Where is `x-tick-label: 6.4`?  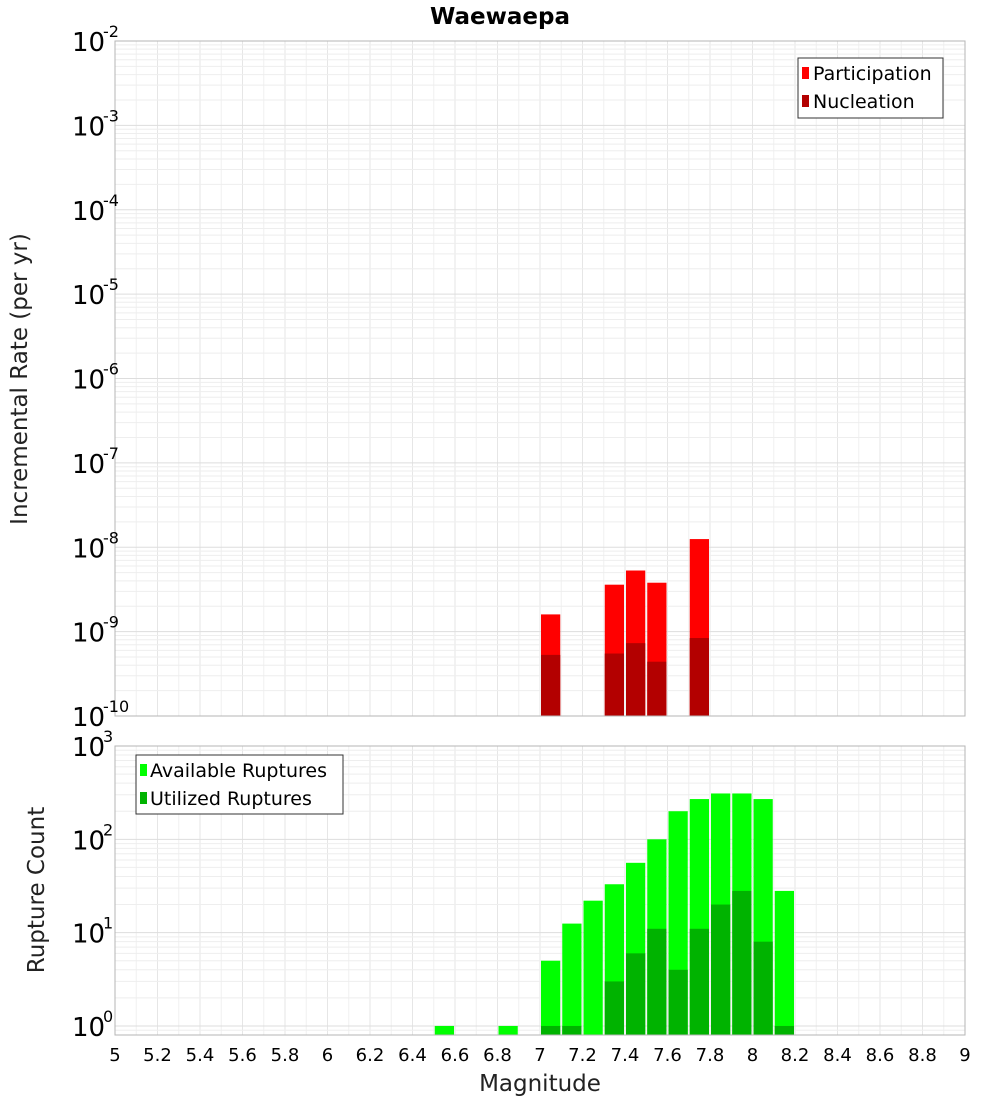 x-tick-label: 6.4 is located at coordinates (412, 1055).